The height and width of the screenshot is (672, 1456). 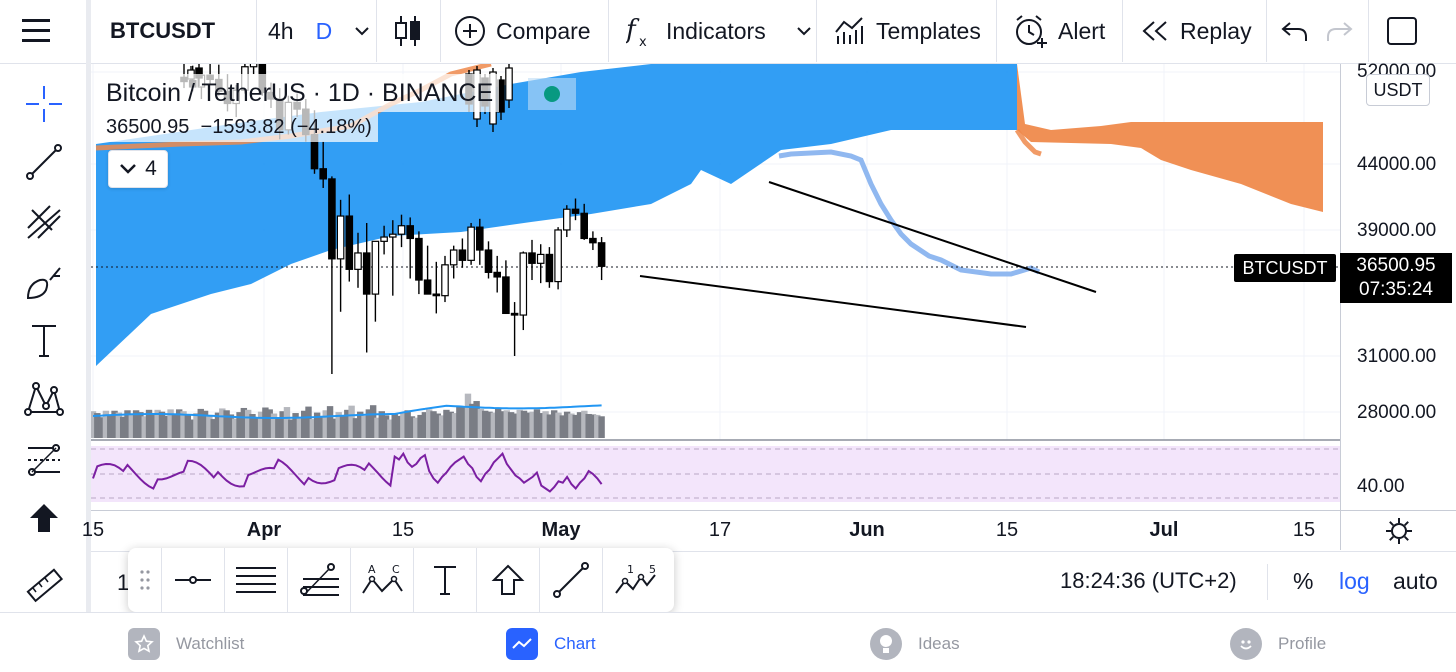 What do you see at coordinates (1278, 644) in the screenshot?
I see `nav-profile: Profile` at bounding box center [1278, 644].